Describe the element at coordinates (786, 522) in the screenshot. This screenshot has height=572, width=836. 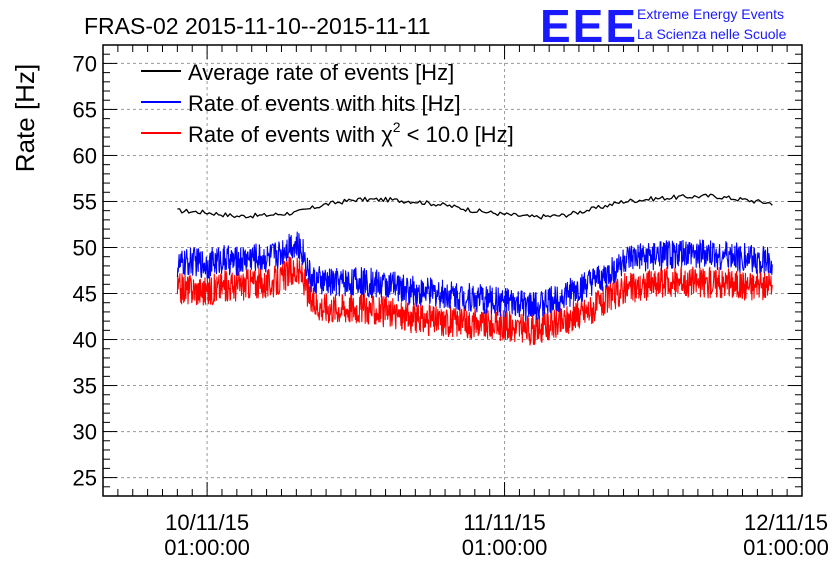
I see `x-tick-label-date: 12/11/15` at that location.